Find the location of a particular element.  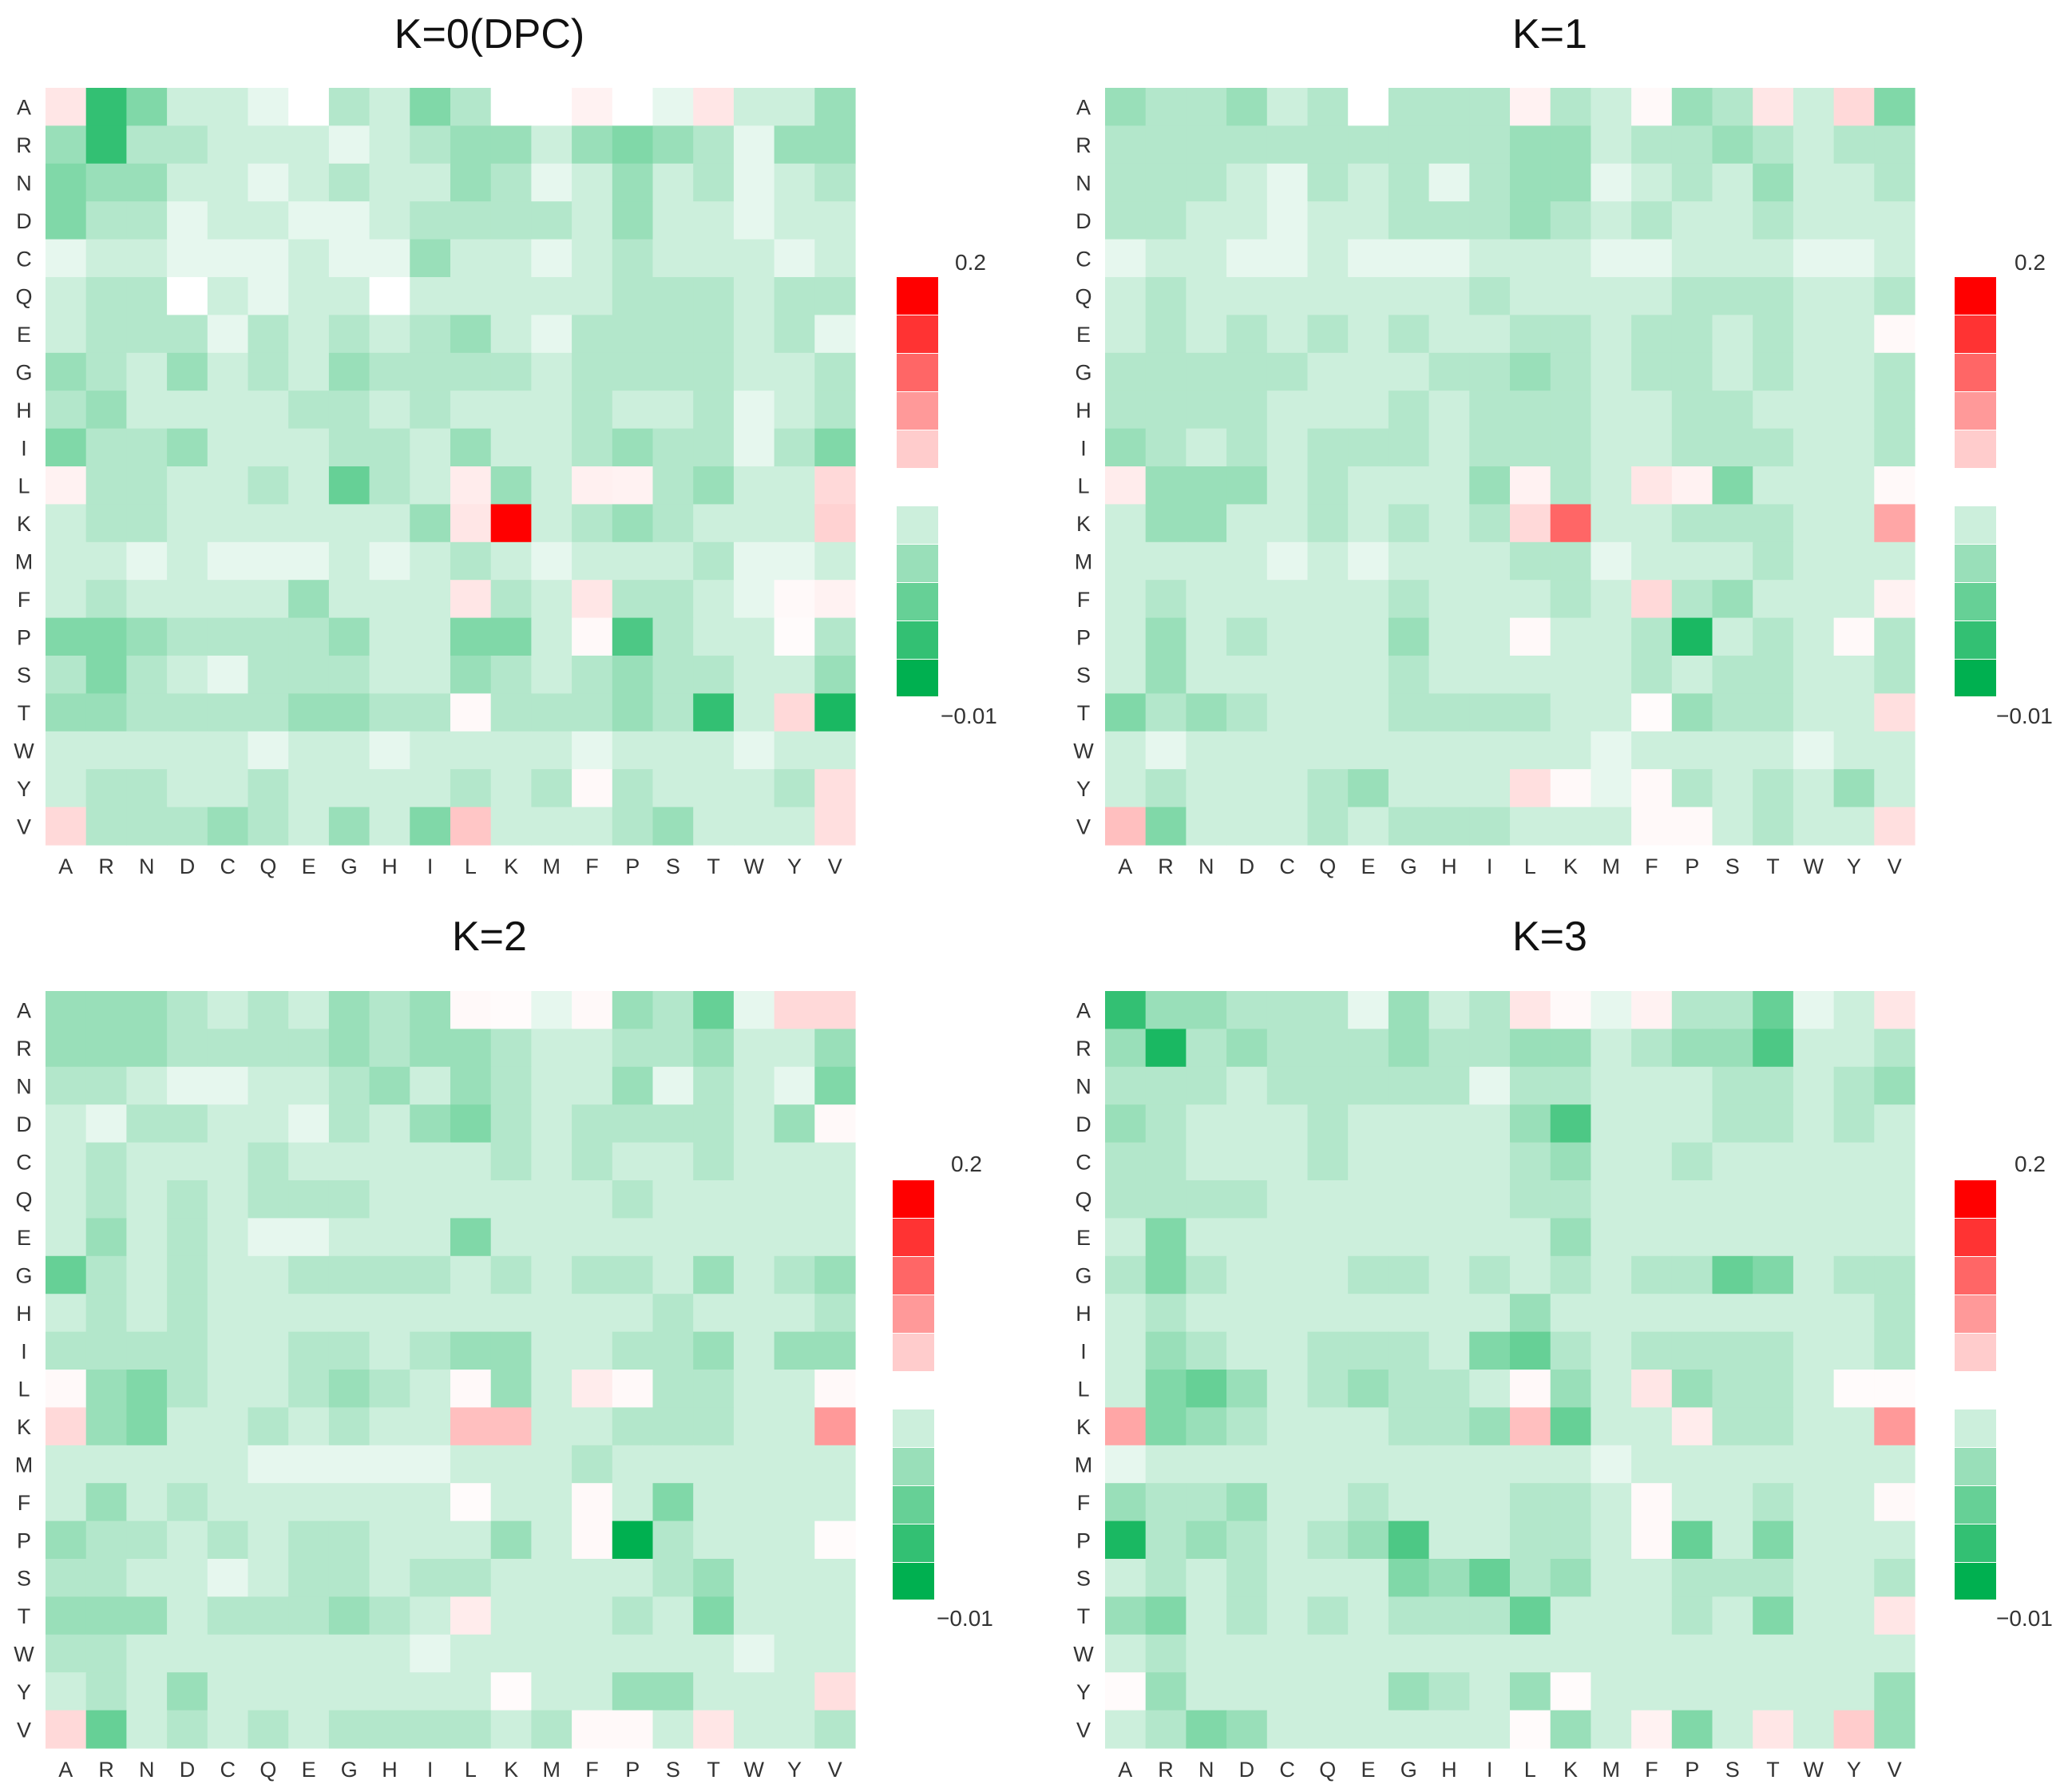

row-label: Q is located at coordinates (1083, 1200).